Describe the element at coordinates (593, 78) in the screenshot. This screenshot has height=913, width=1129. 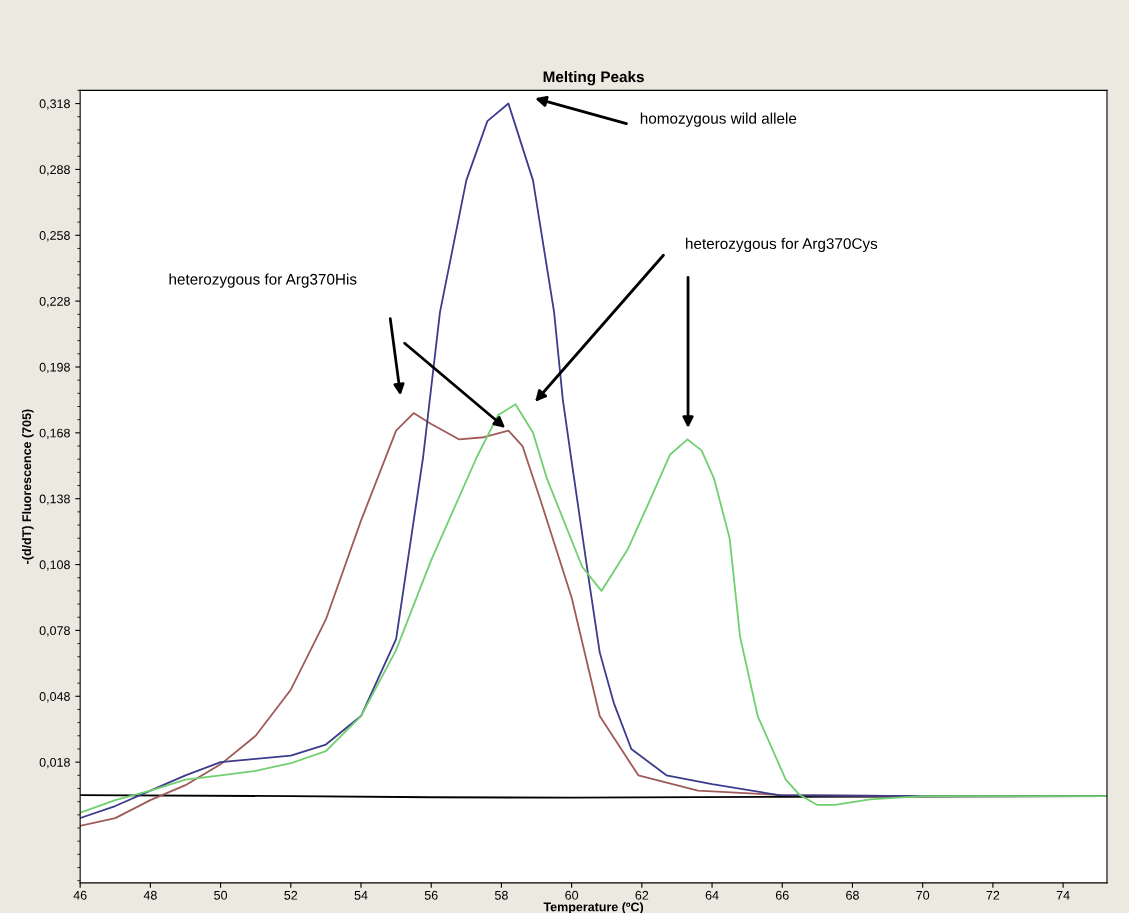
I see `chart-title: Melting Peaks` at that location.